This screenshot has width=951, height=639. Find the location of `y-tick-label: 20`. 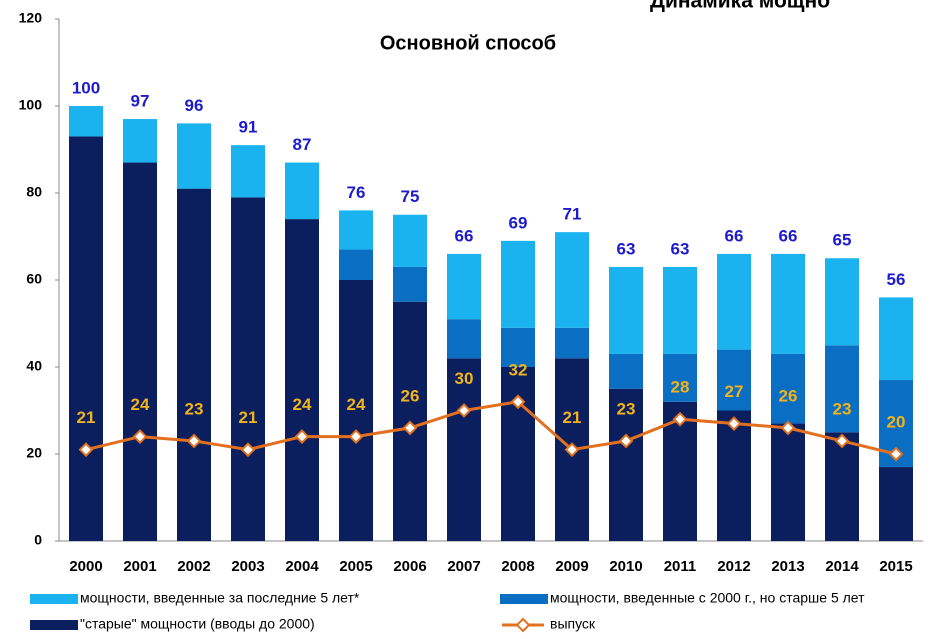

y-tick-label: 20 is located at coordinates (34, 453).